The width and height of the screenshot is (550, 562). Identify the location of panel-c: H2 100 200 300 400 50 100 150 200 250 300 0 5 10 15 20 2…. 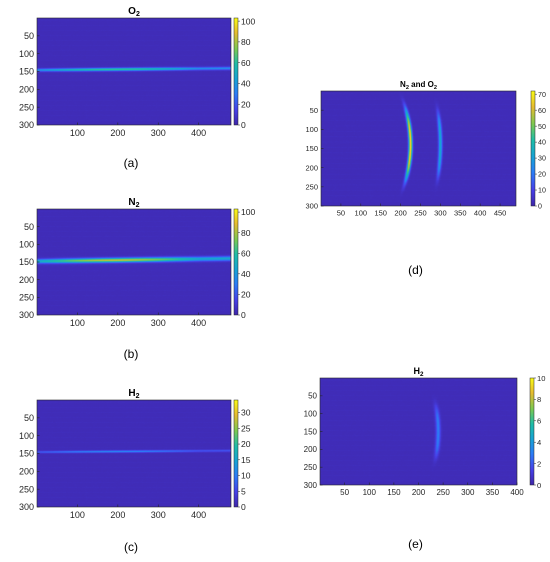
(135, 471).